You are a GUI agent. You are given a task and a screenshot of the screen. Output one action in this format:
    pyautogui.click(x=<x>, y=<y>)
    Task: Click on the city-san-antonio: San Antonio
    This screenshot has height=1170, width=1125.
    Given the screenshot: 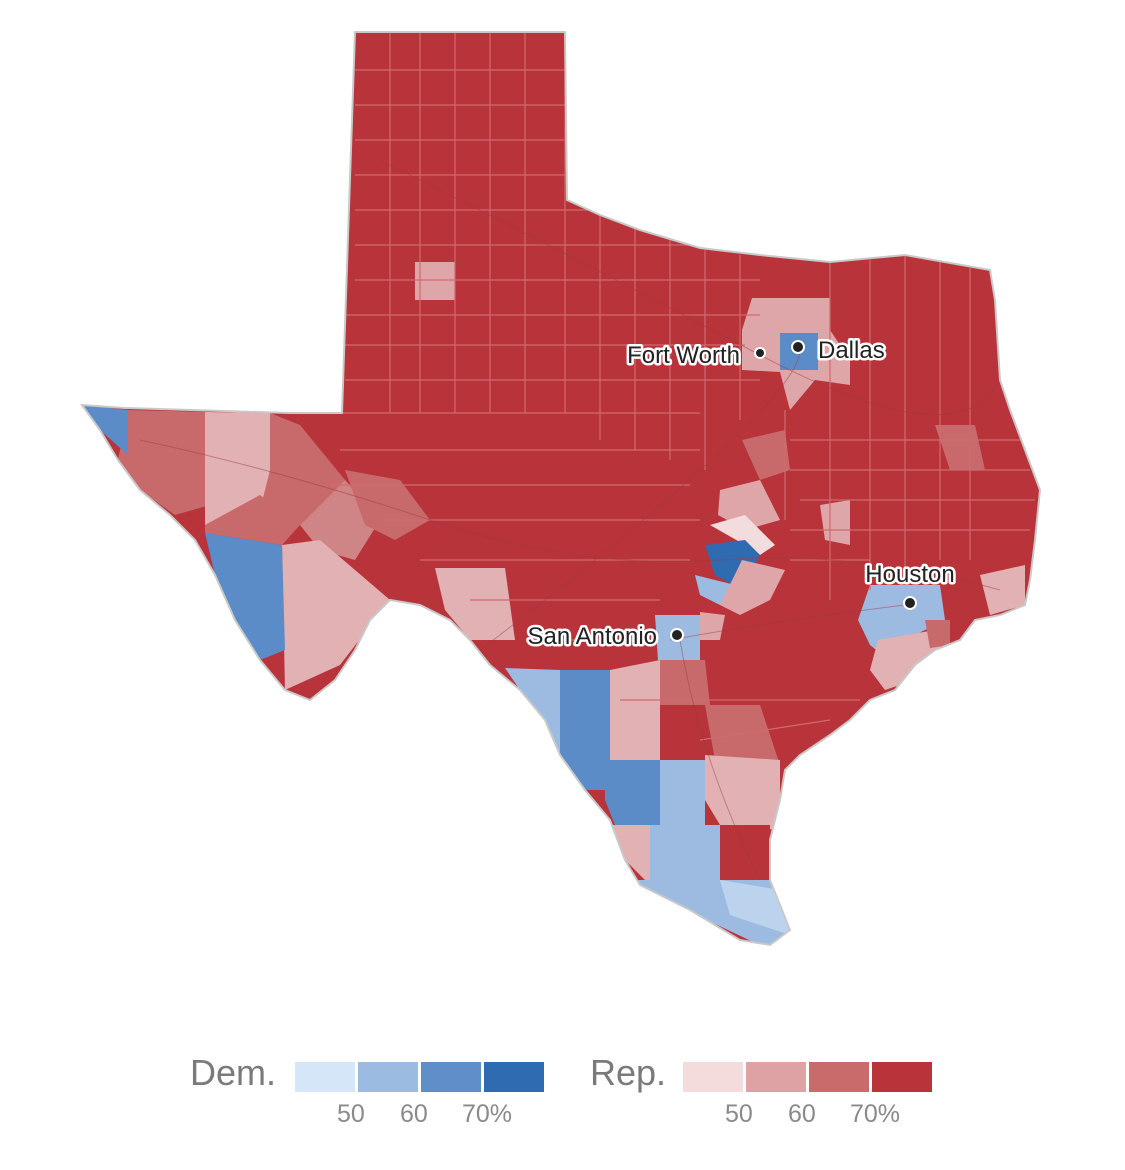 What is the action you would take?
    pyautogui.click(x=604, y=637)
    